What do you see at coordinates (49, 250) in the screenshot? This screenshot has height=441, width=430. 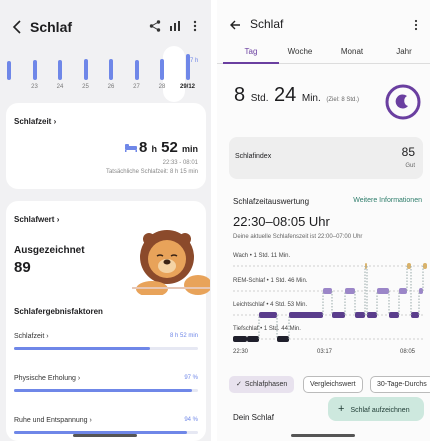 I see `sleep-score-rating: Ausgezeichnet` at bounding box center [49, 250].